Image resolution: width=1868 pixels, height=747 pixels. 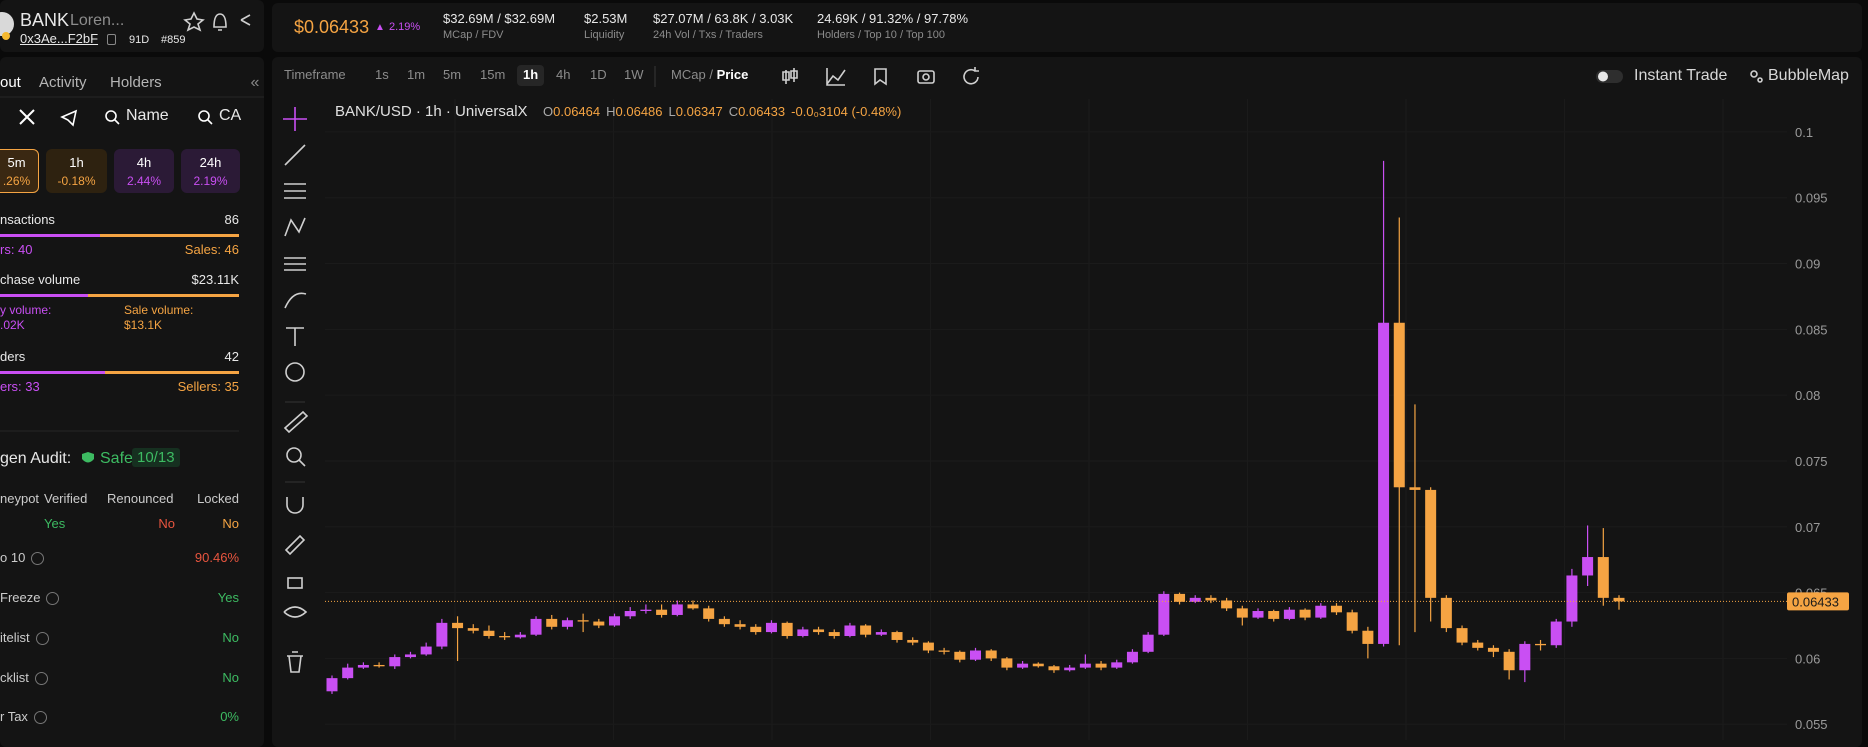 What do you see at coordinates (111, 39) in the screenshot?
I see `copy-icon` at bounding box center [111, 39].